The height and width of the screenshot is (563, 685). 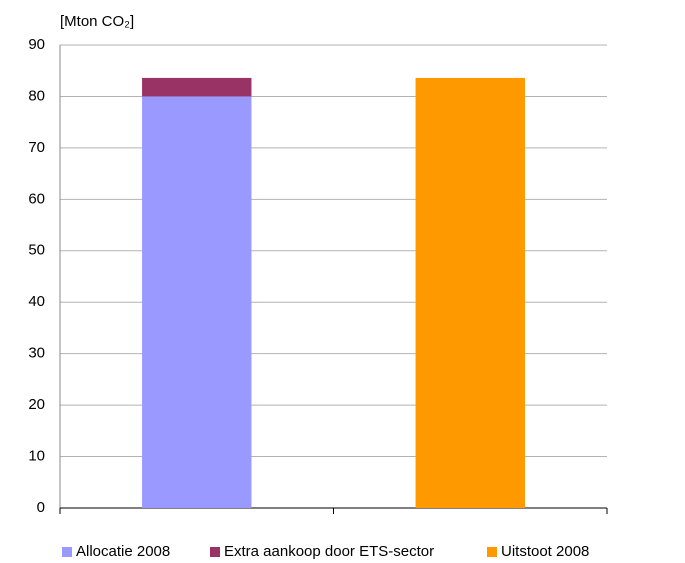 I want to click on y-tick-label: 40, so click(x=36, y=301).